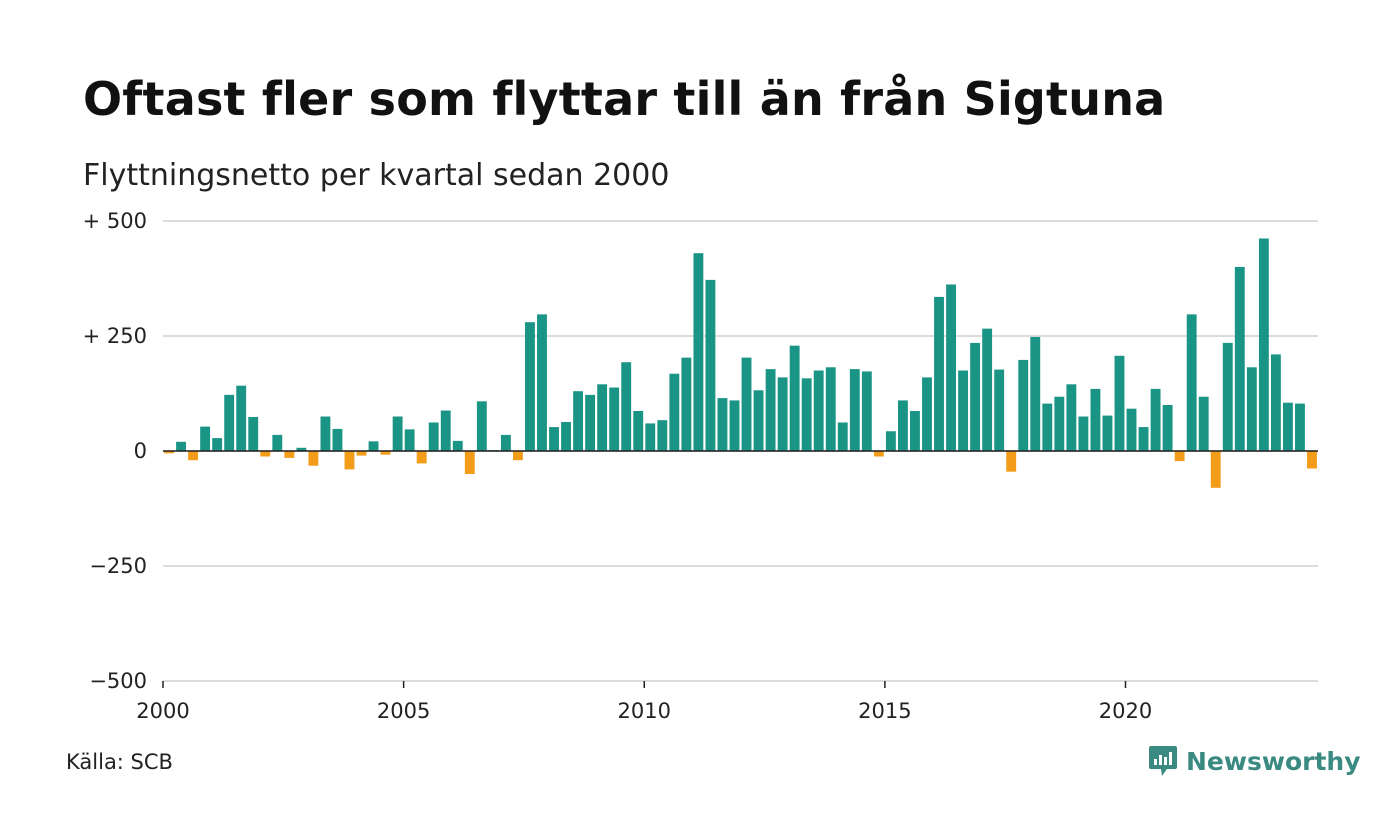  What do you see at coordinates (1273, 761) in the screenshot?
I see `brand-name: Newsworthy` at bounding box center [1273, 761].